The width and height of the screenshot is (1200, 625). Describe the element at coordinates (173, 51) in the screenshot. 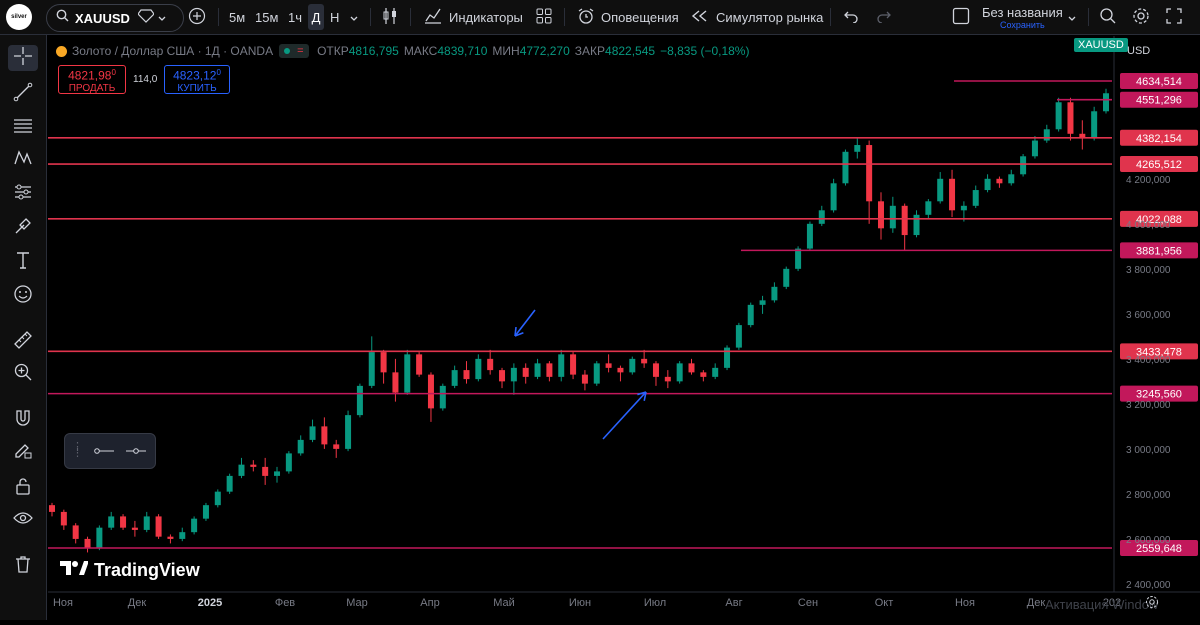

I see `legend-title: Золото / Доллар США · 1Д · OANDA` at that location.